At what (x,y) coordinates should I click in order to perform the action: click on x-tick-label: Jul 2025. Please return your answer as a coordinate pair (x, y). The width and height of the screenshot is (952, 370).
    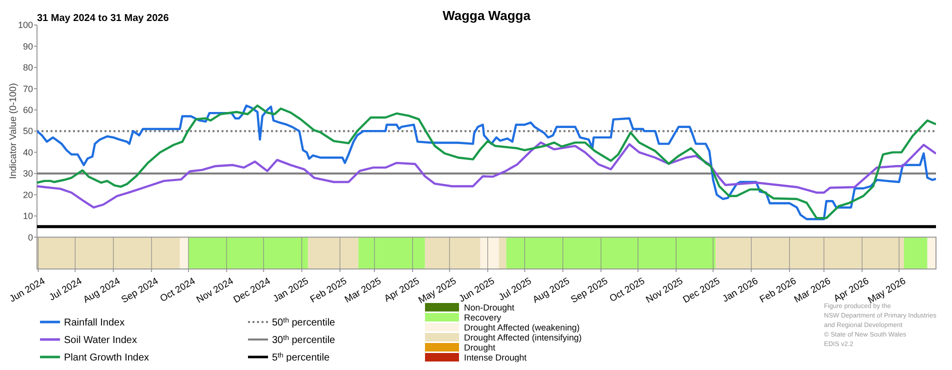
    Looking at the image, I should click on (515, 290).